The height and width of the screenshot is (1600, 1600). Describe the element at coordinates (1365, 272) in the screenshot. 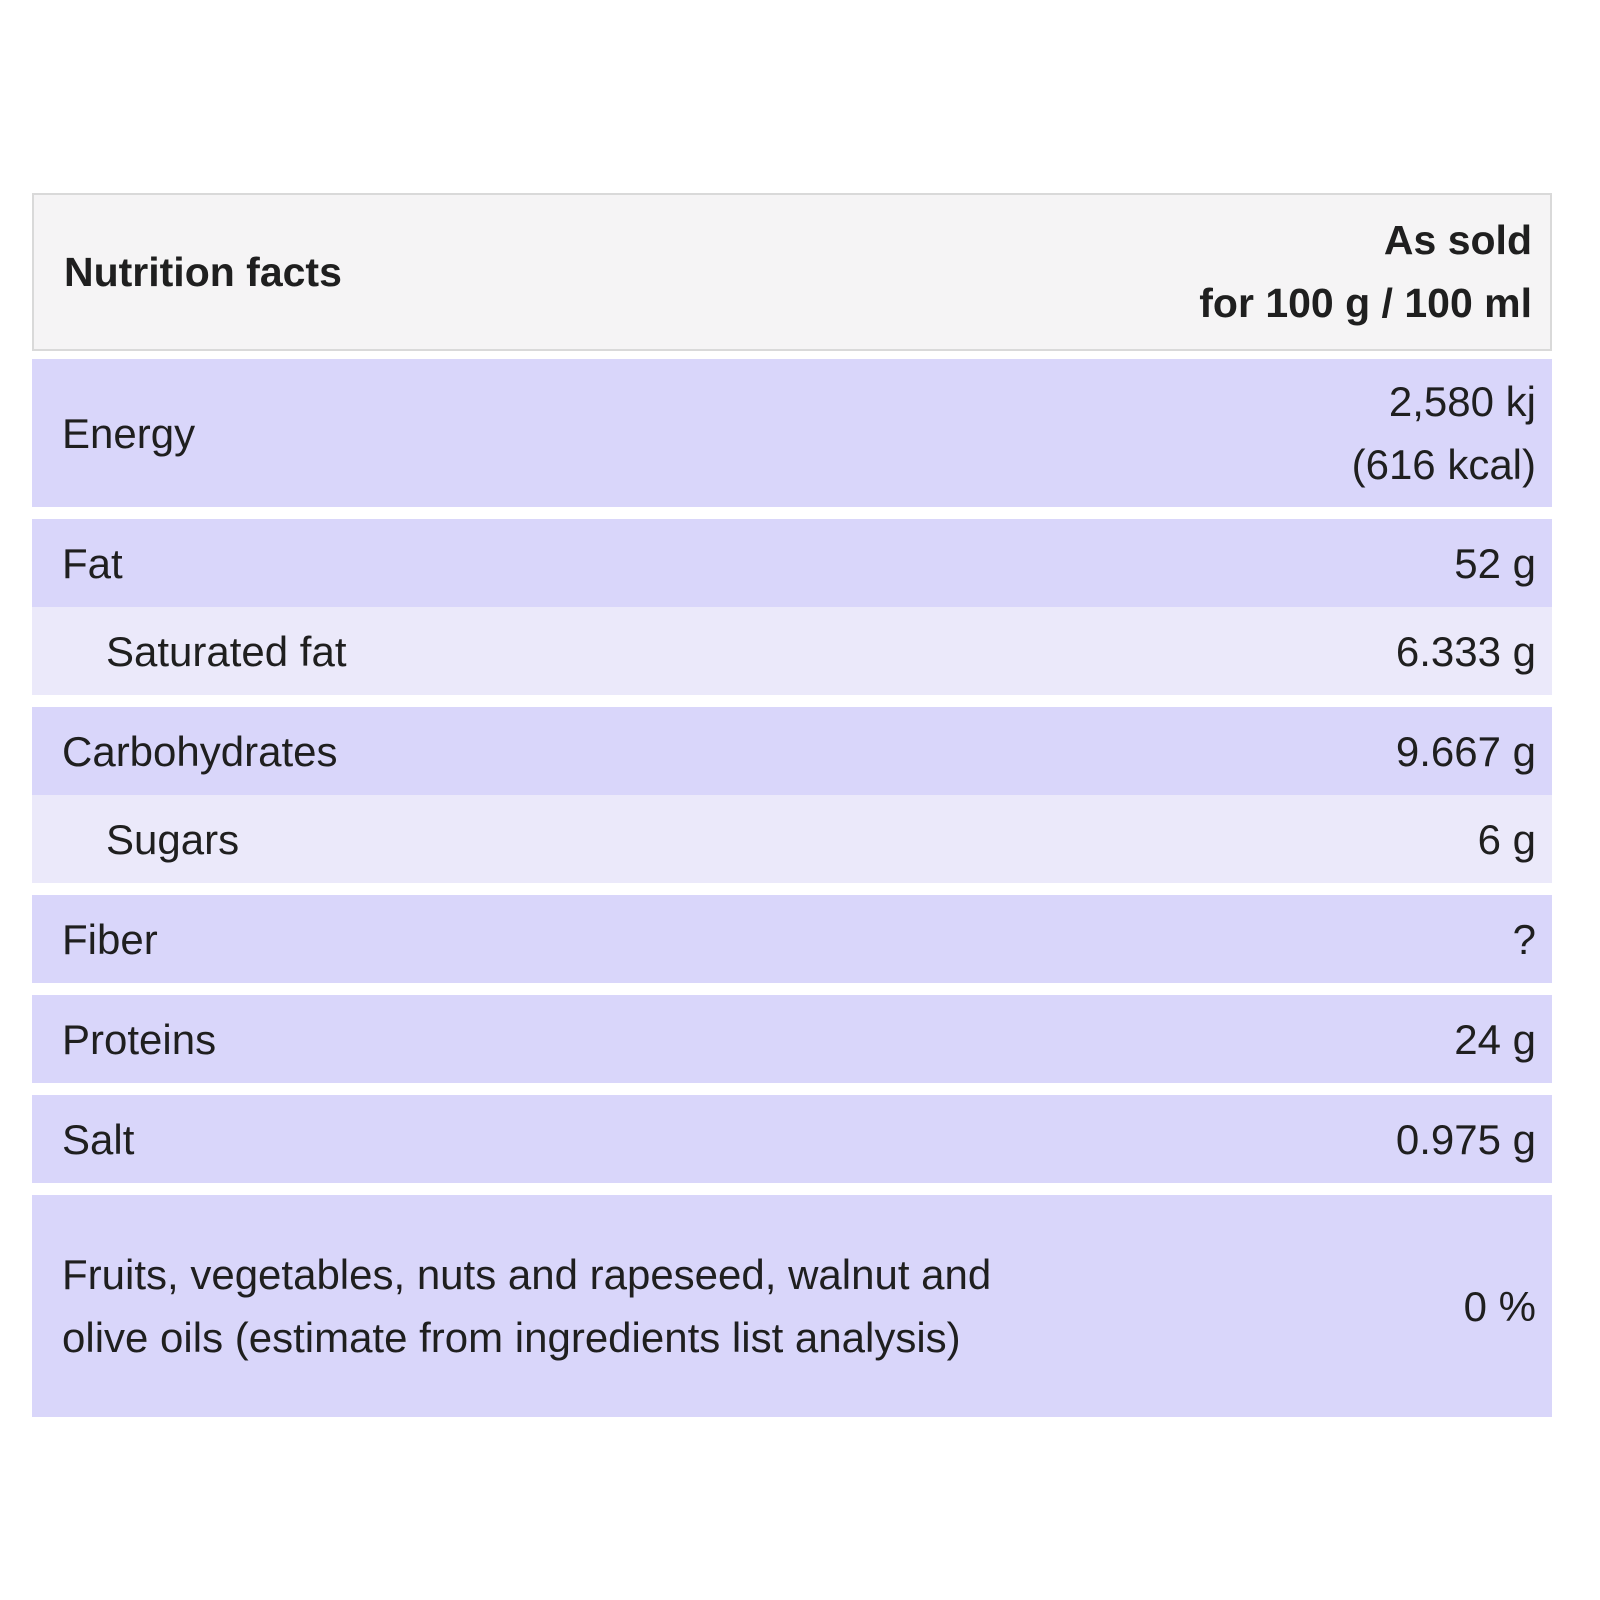

I see `column-header-as-sold: As sold for 100 g / 100 ml` at that location.